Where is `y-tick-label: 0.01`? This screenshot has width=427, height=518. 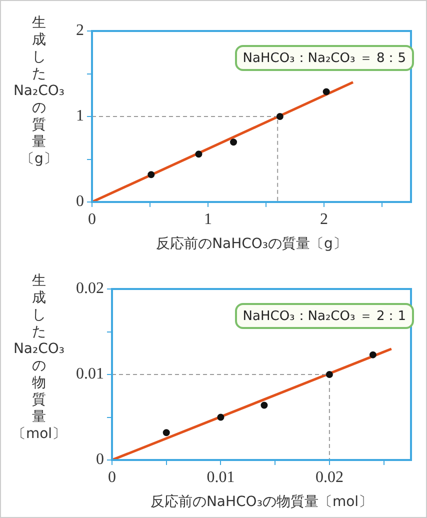
y-tick-label: 0.01 is located at coordinates (90, 374).